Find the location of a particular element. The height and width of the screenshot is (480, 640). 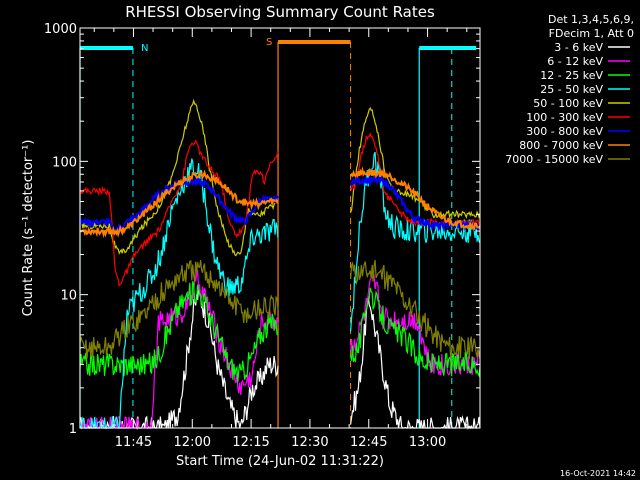

legend-header-line-2: FDecim 1, Att 0 is located at coordinates (591, 33).